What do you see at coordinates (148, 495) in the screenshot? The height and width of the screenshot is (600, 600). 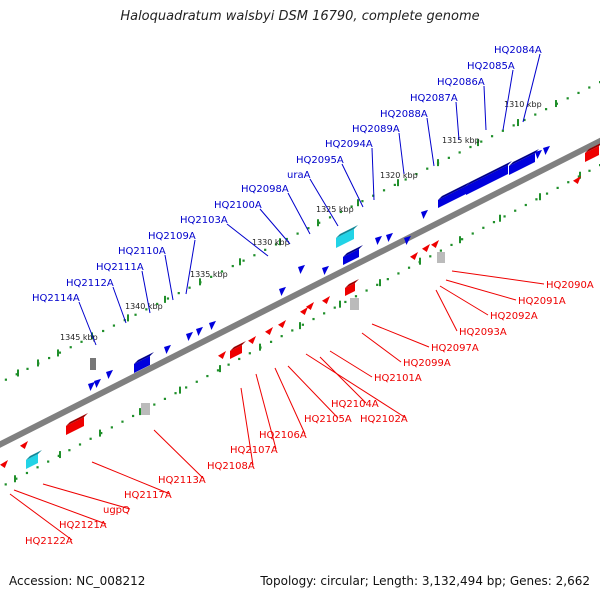 I see `gene-label-lower: HQ2117A` at bounding box center [148, 495].